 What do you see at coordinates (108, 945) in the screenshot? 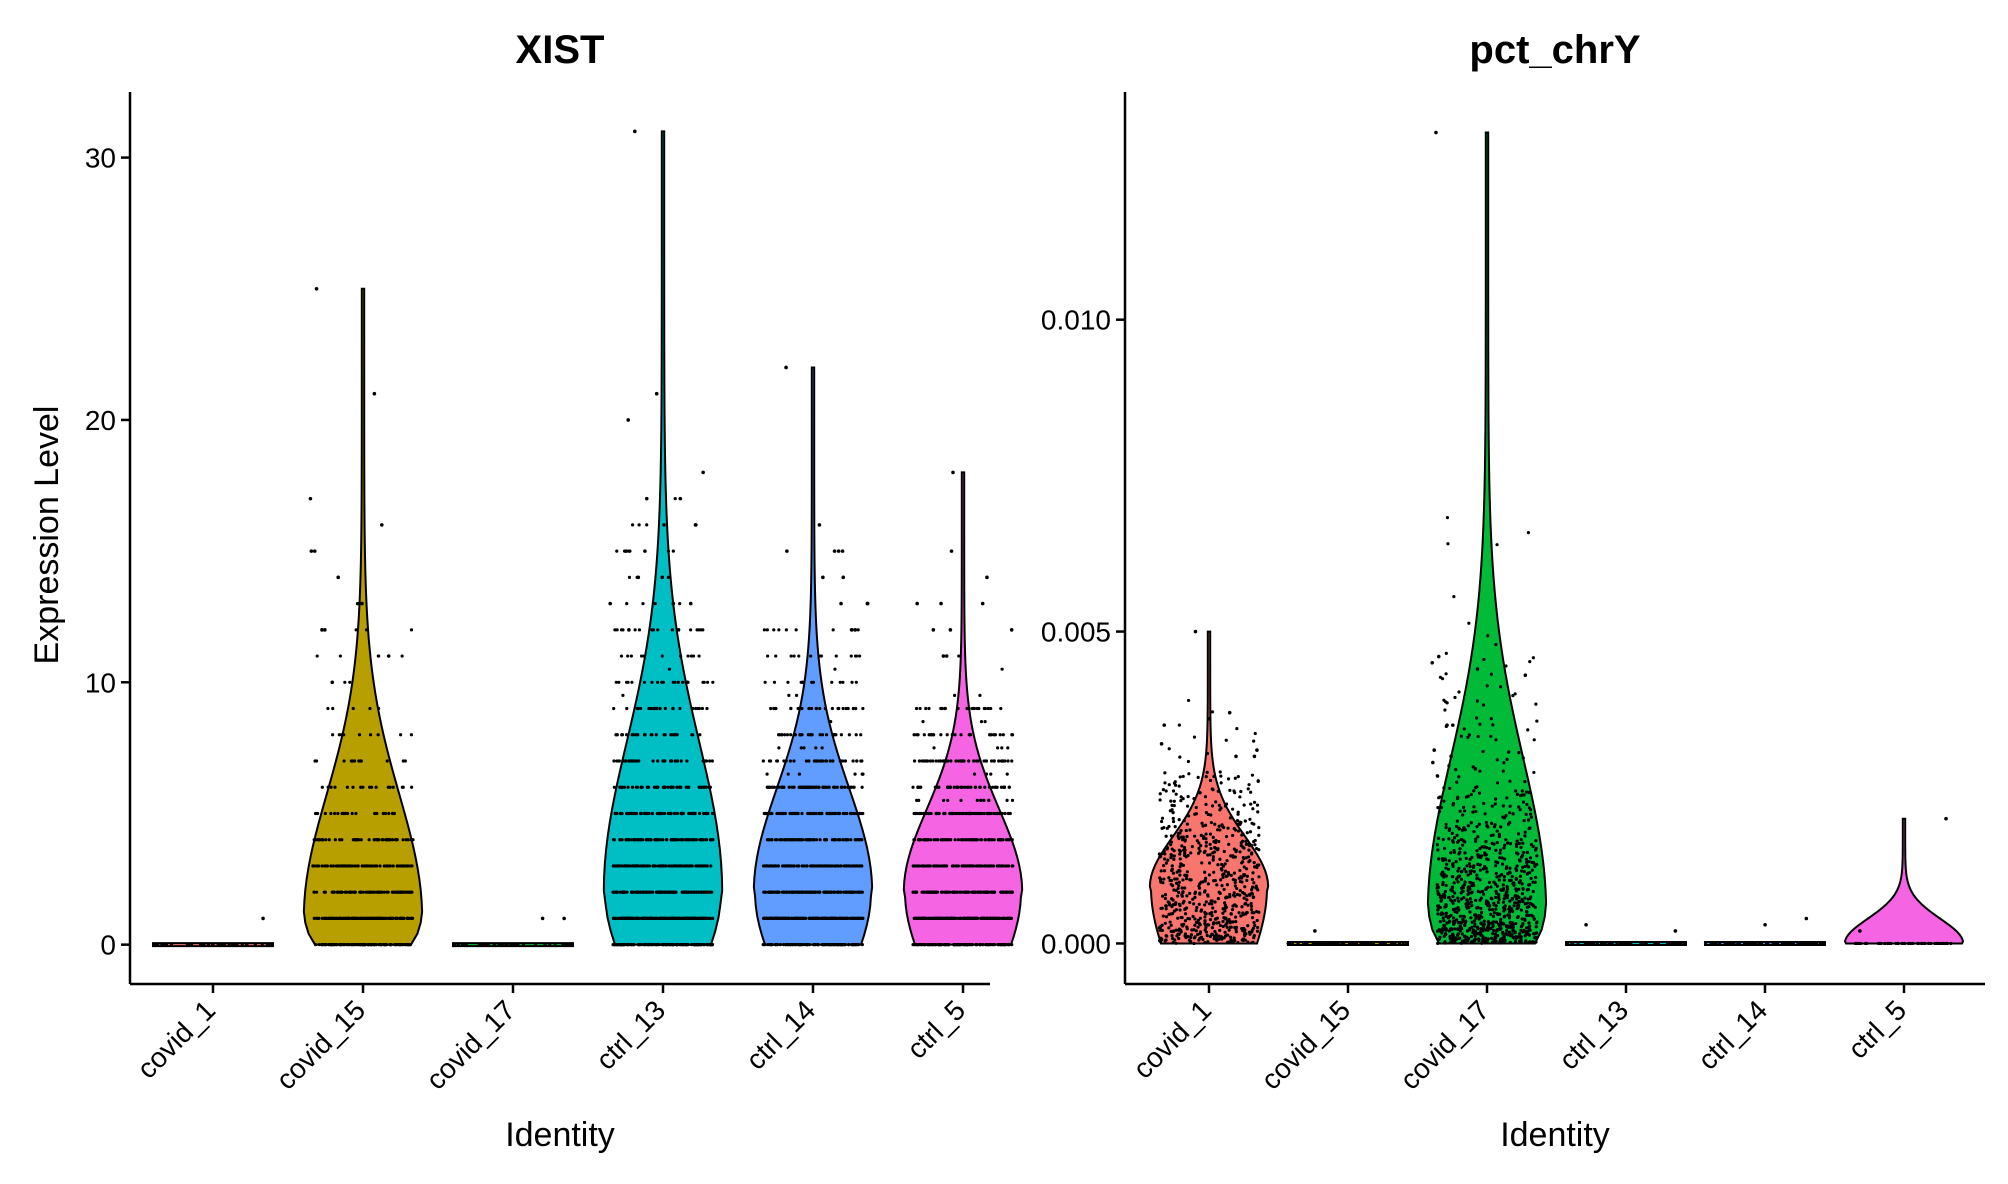
I see `y-tick-label: 0` at bounding box center [108, 945].